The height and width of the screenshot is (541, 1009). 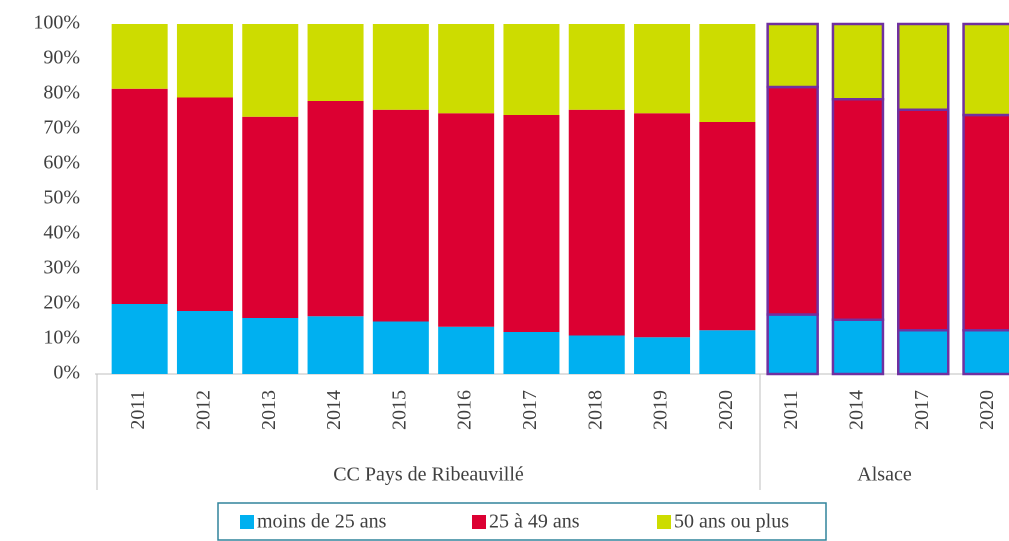 I want to click on legend-label: 50 ans ou plus, so click(x=731, y=522).